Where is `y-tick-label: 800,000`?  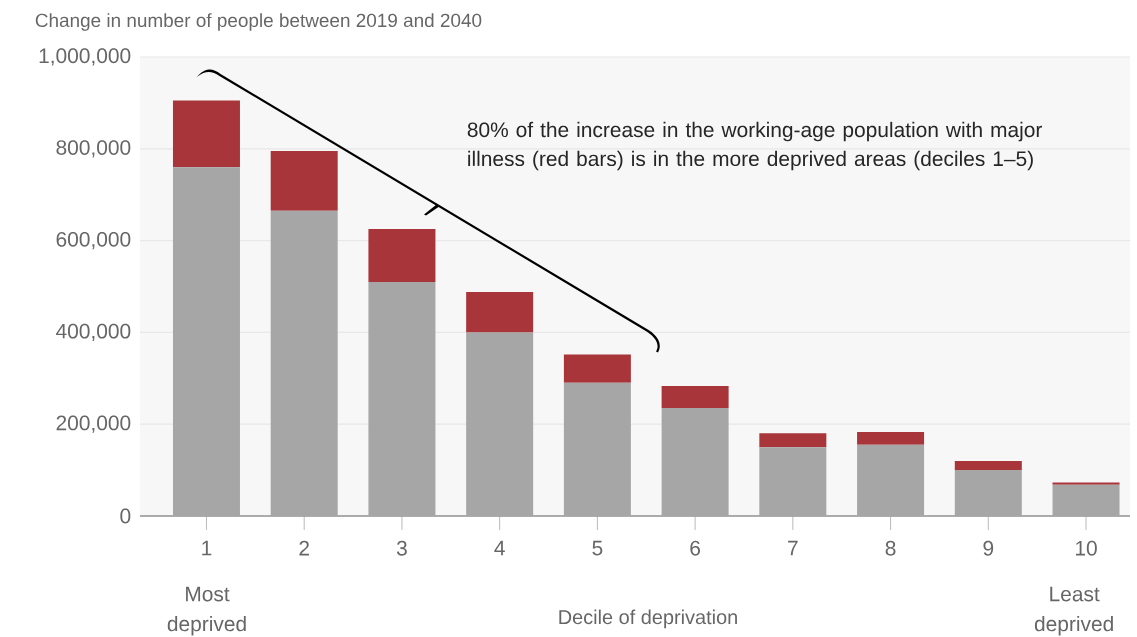 y-tick-label: 800,000 is located at coordinates (93, 149).